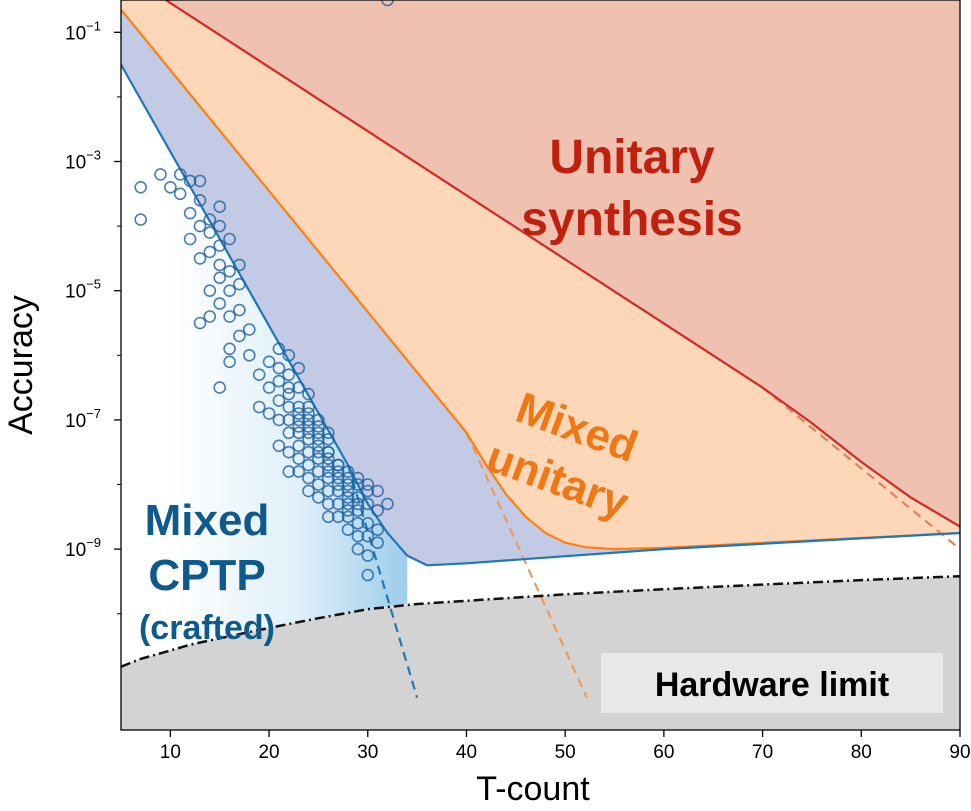  What do you see at coordinates (466, 752) in the screenshot?
I see `x-tick-label: 40` at bounding box center [466, 752].